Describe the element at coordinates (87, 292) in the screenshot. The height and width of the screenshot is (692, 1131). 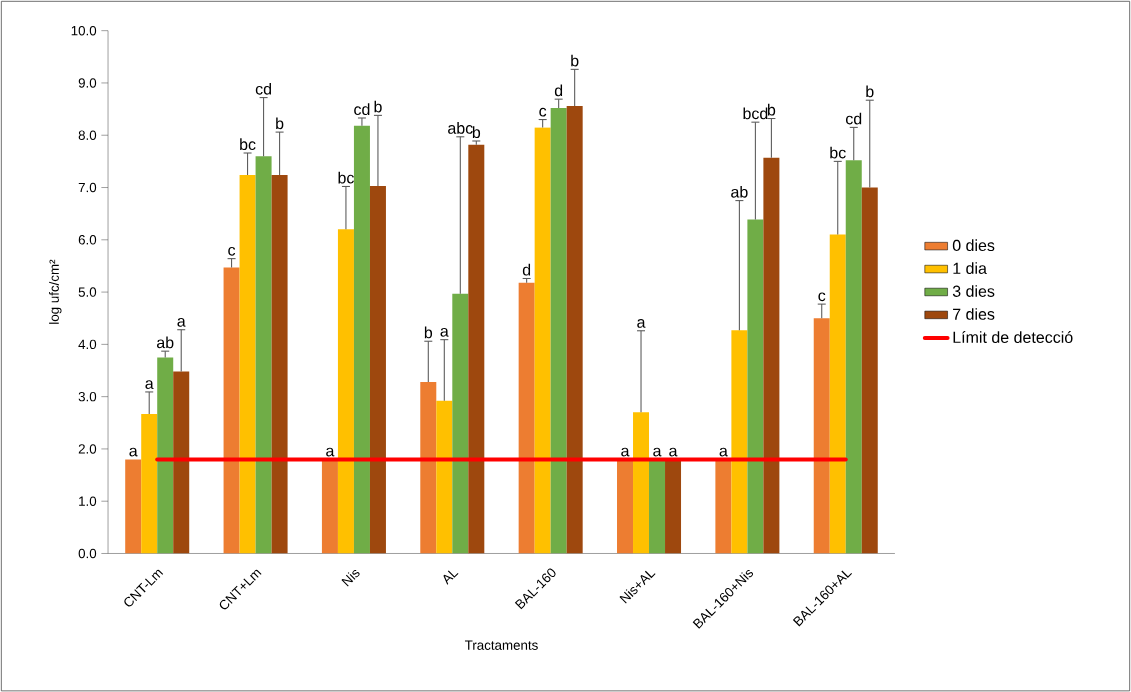
I see `y-tick-label: 5.0` at that location.